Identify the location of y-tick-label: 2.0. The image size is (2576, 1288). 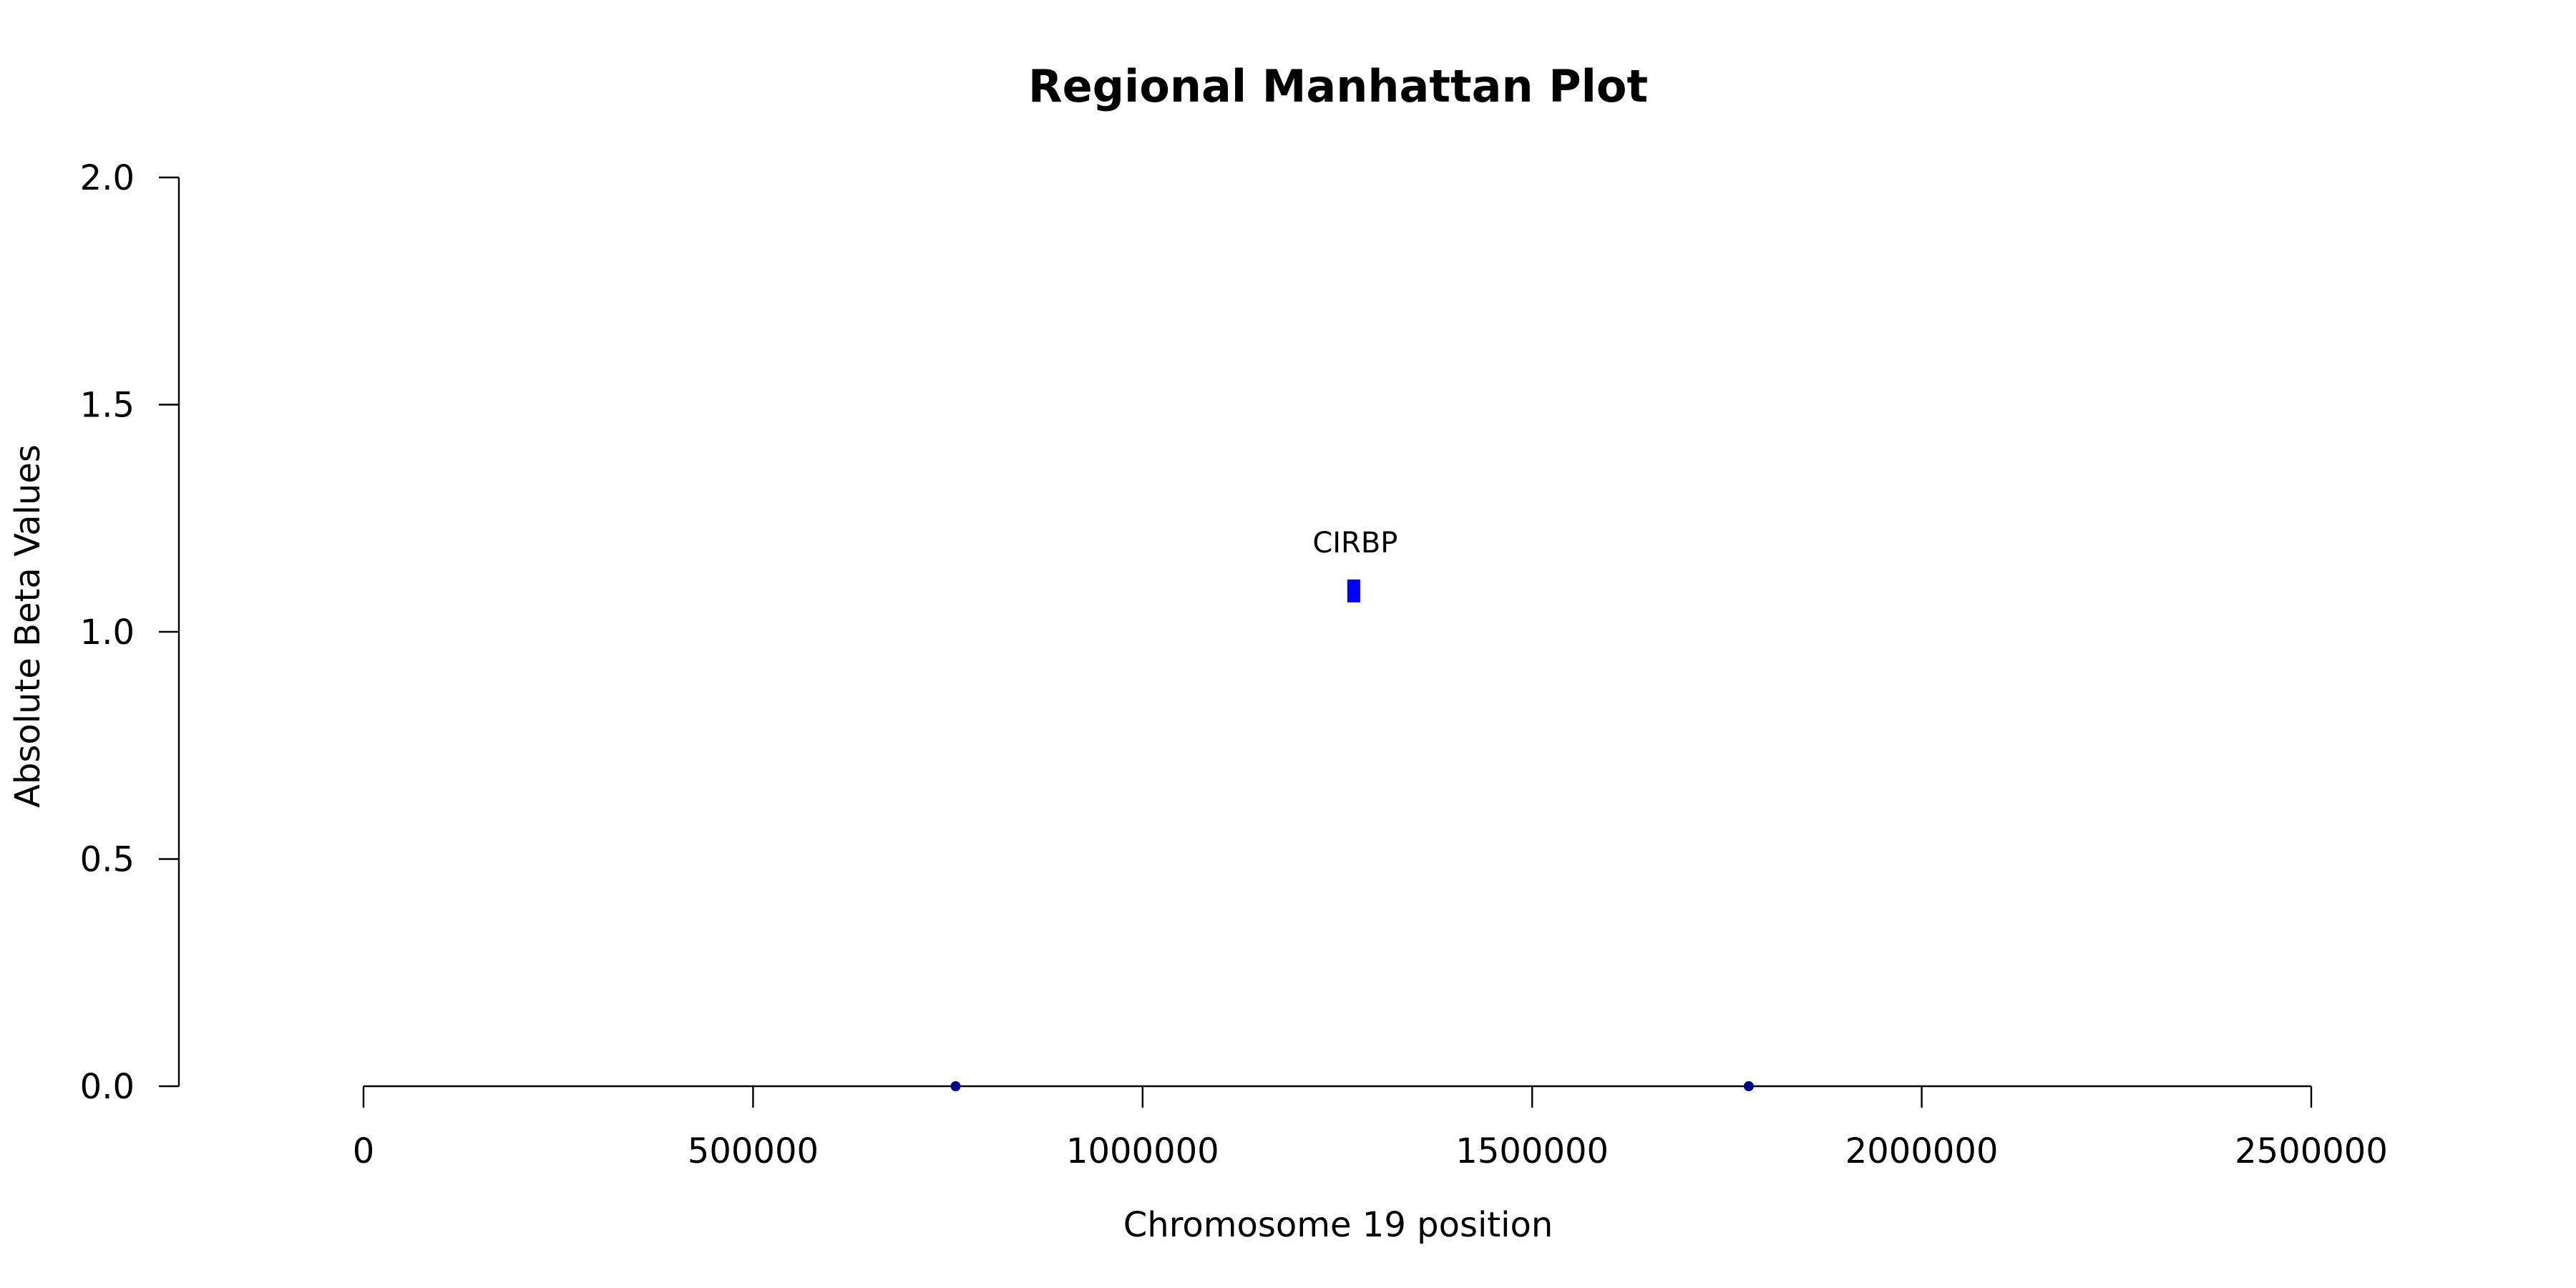
(107, 178).